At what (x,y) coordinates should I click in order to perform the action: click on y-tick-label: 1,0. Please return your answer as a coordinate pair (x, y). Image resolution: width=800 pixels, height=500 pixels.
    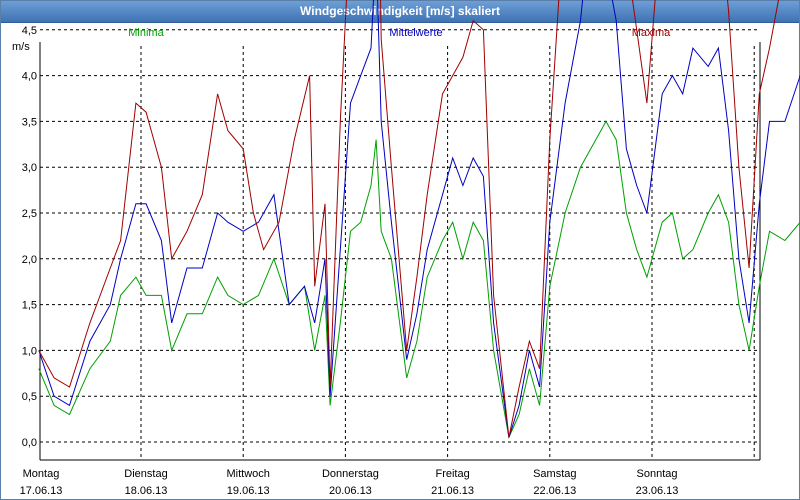
    Looking at the image, I should click on (29, 351).